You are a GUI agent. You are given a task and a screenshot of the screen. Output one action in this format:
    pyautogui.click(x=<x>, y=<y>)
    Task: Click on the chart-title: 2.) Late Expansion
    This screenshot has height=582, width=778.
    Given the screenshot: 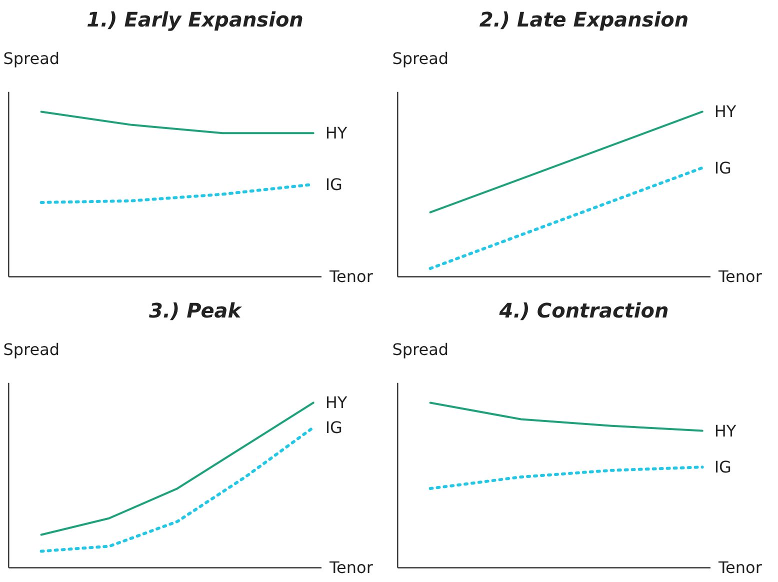 What is the action you would take?
    pyautogui.click(x=584, y=20)
    